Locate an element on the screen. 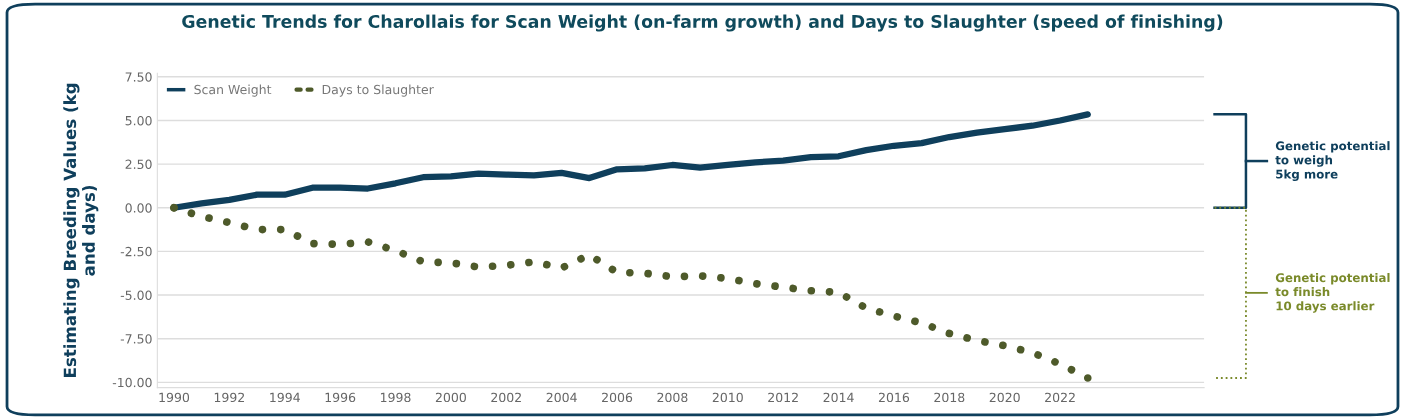 The height and width of the screenshot is (419, 1405). x-tick-label: 2000 is located at coordinates (450, 397).